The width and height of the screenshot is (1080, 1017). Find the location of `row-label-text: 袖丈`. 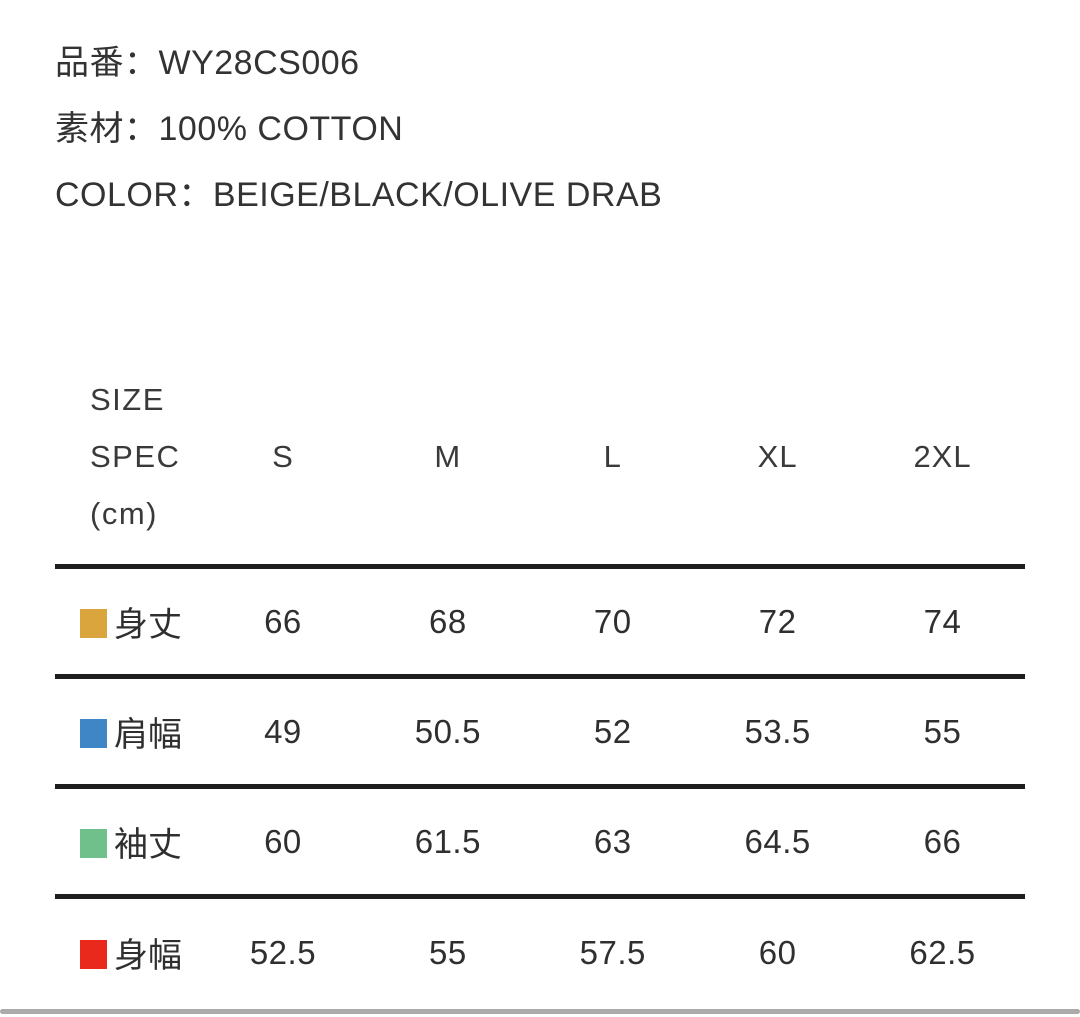

row-label-text: 袖丈 is located at coordinates (148, 845).